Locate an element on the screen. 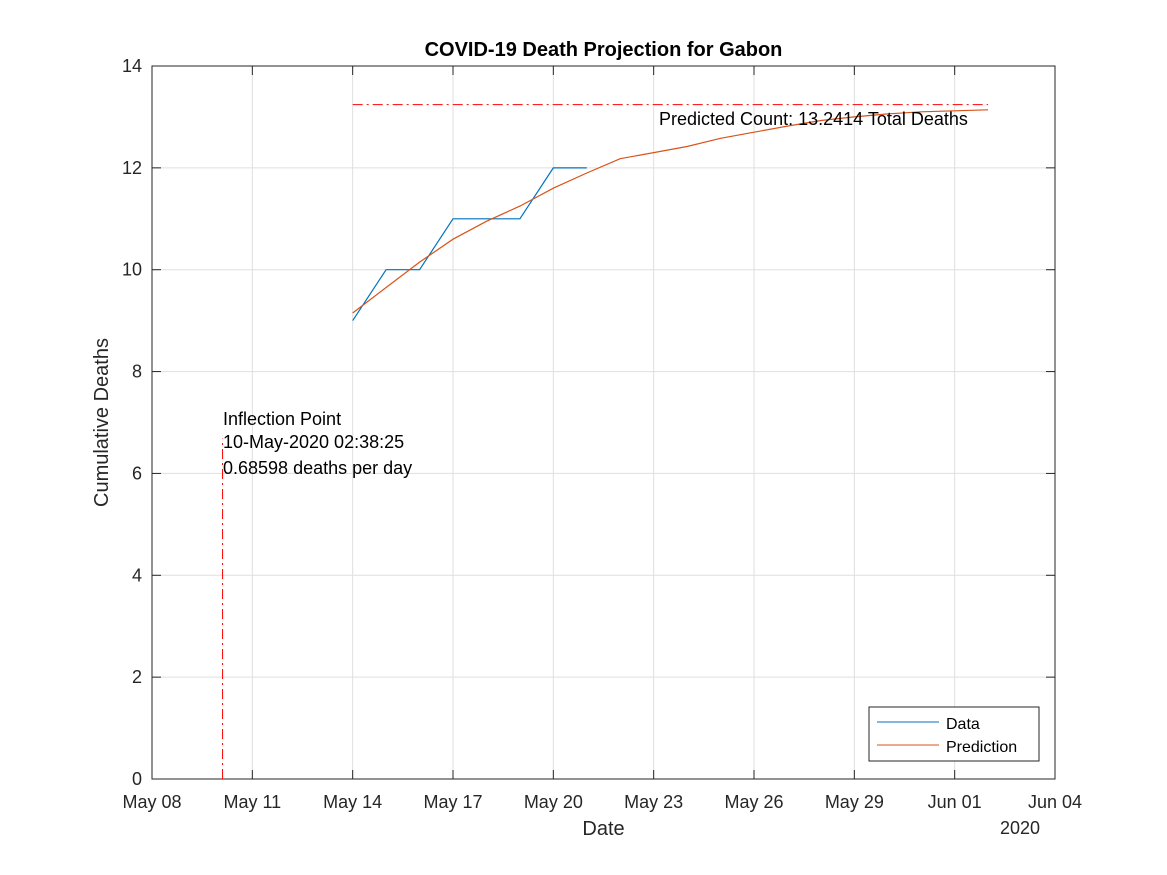 The width and height of the screenshot is (1167, 875). x-tick-label: May 29 is located at coordinates (854, 802).